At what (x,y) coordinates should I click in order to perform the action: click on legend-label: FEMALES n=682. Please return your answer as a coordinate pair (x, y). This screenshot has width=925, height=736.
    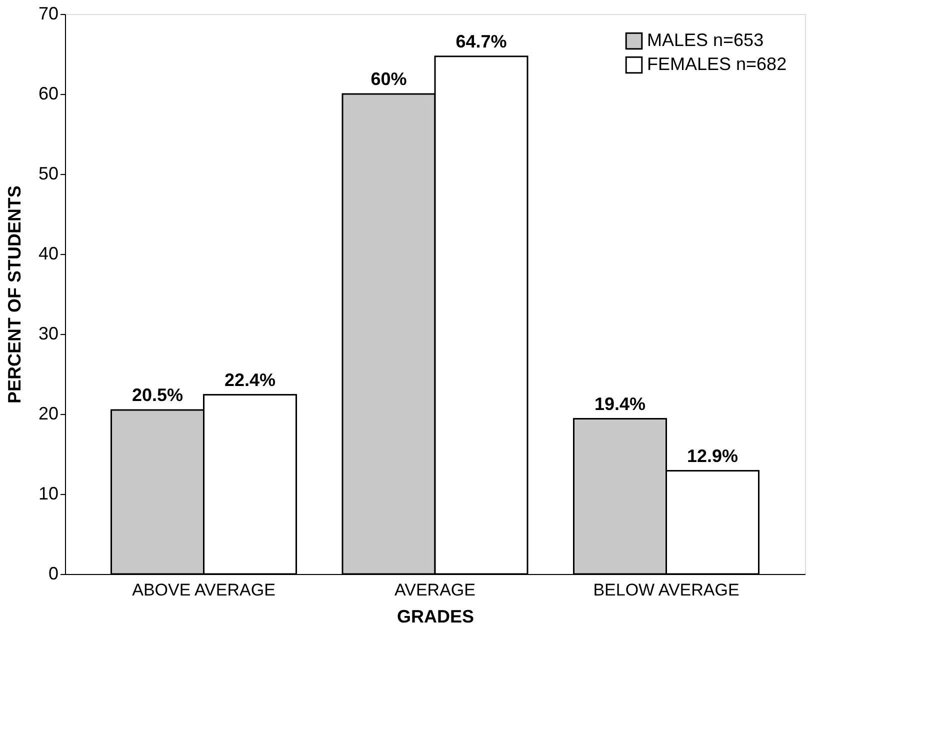
    Looking at the image, I should click on (717, 64).